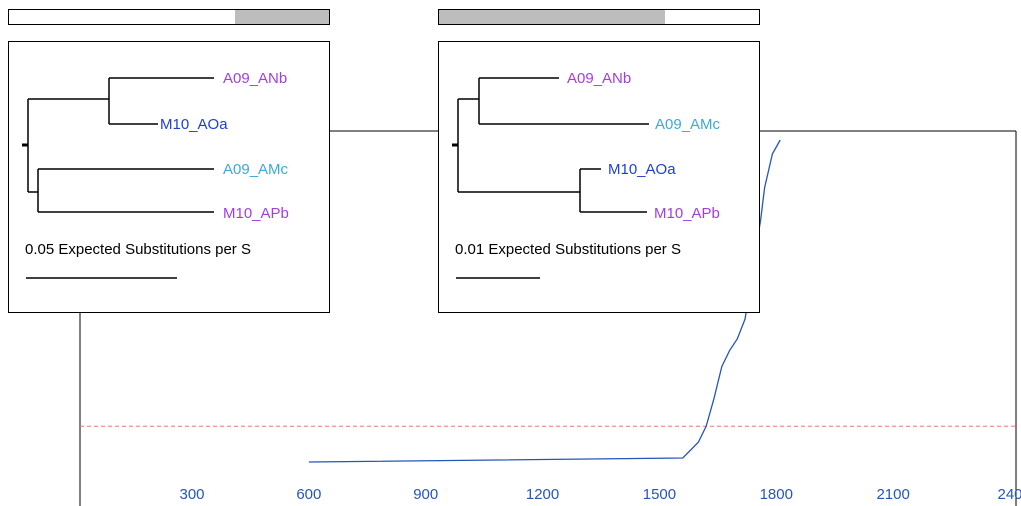 The image size is (1021, 506). Describe the element at coordinates (282, 17) in the screenshot. I see `scrollbar-thumb-left` at that location.